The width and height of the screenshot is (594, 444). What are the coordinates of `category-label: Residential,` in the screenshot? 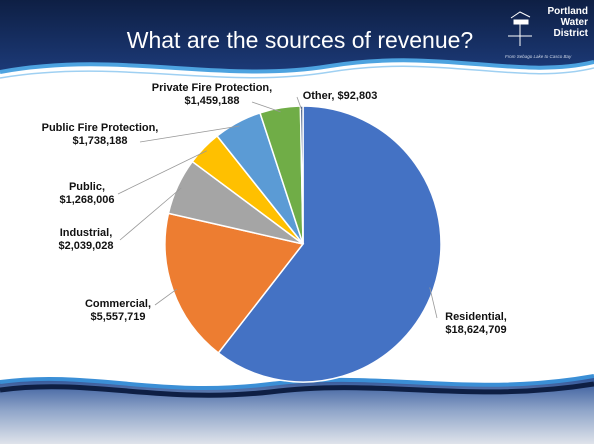 It's located at (476, 317).